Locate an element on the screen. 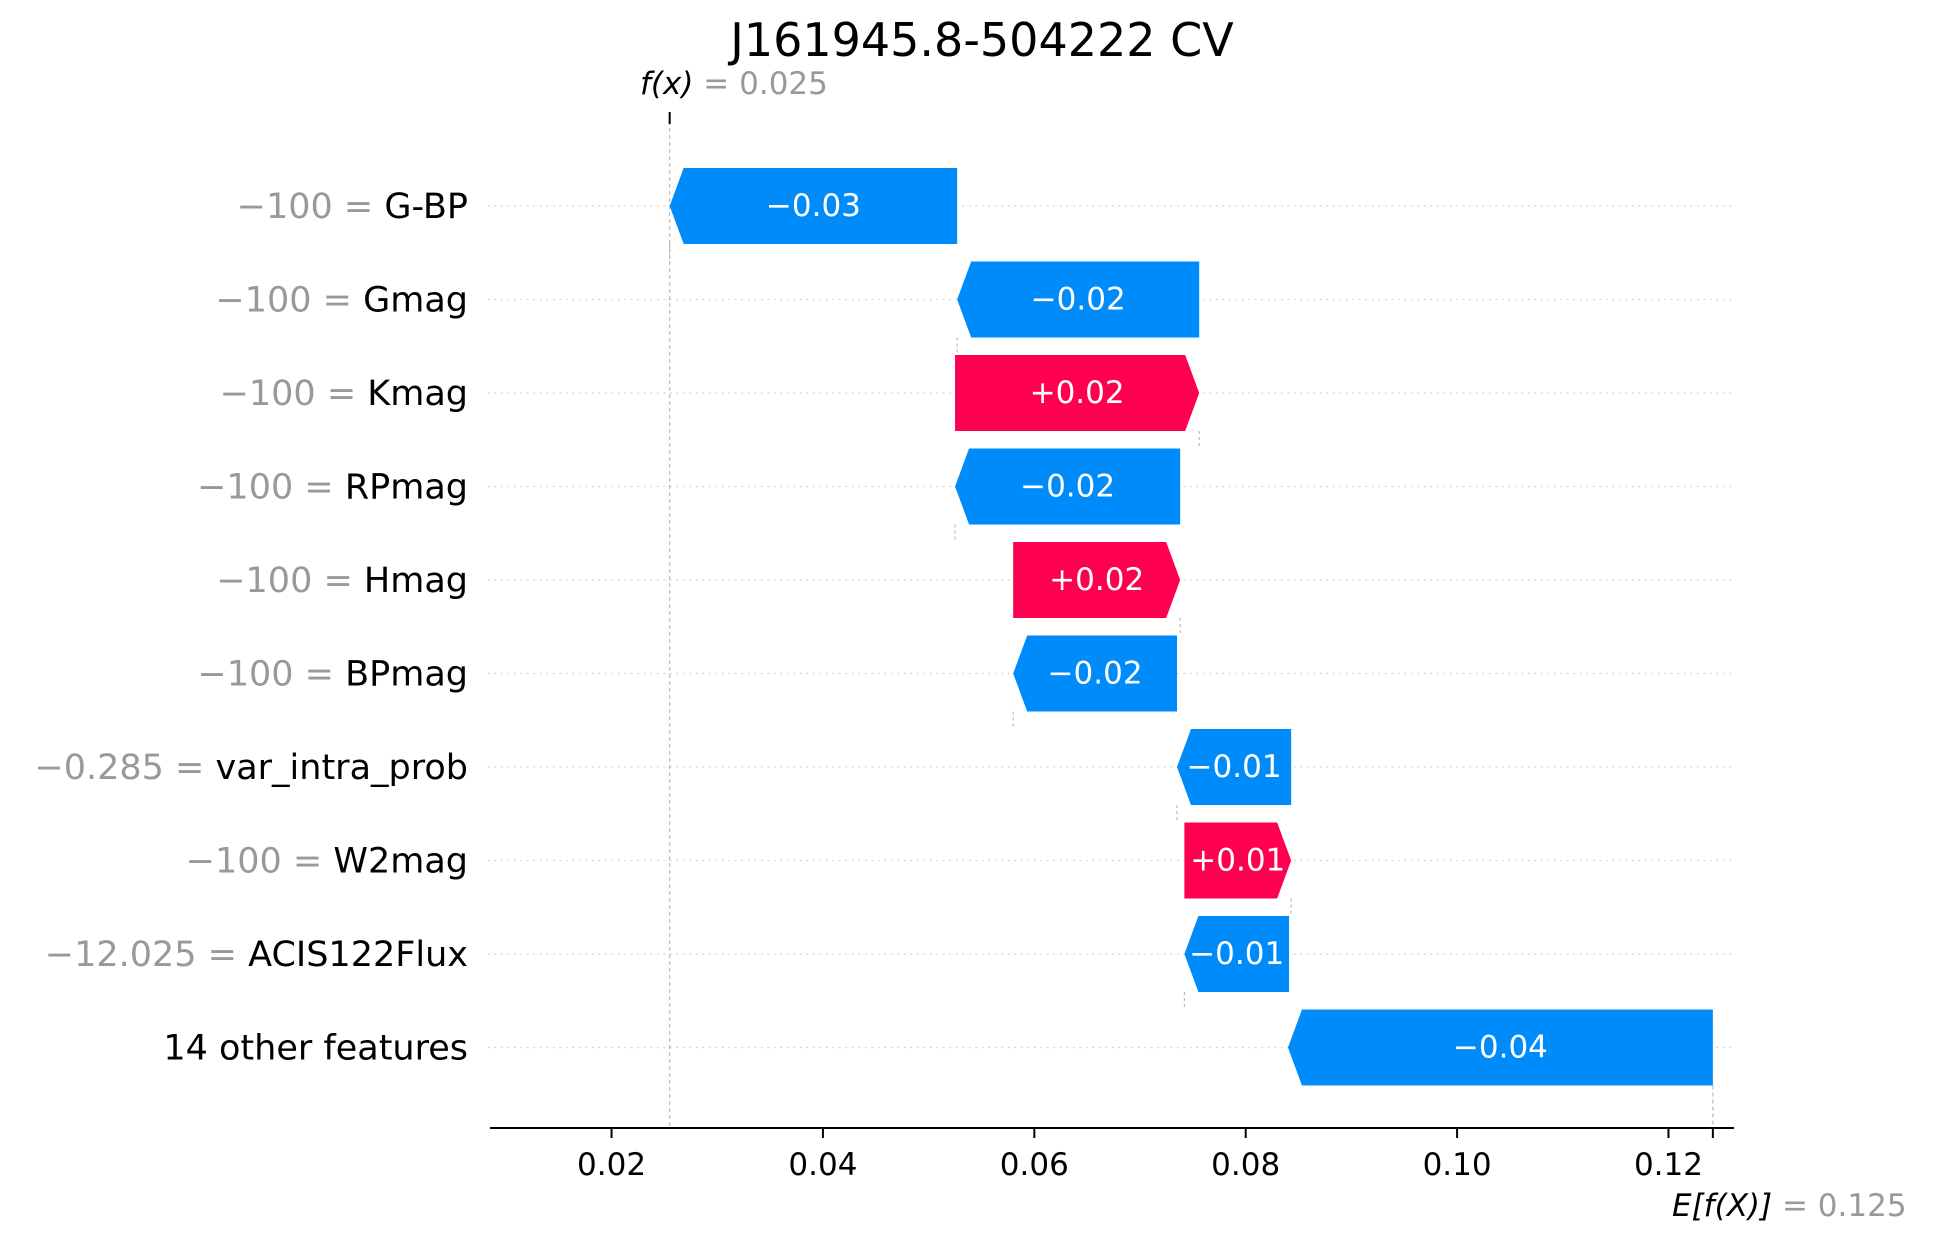 The image size is (1933, 1236). x-axis: 0.02 0.04 0.06 0.08 0.10 0.12 is located at coordinates (1112, 1155).